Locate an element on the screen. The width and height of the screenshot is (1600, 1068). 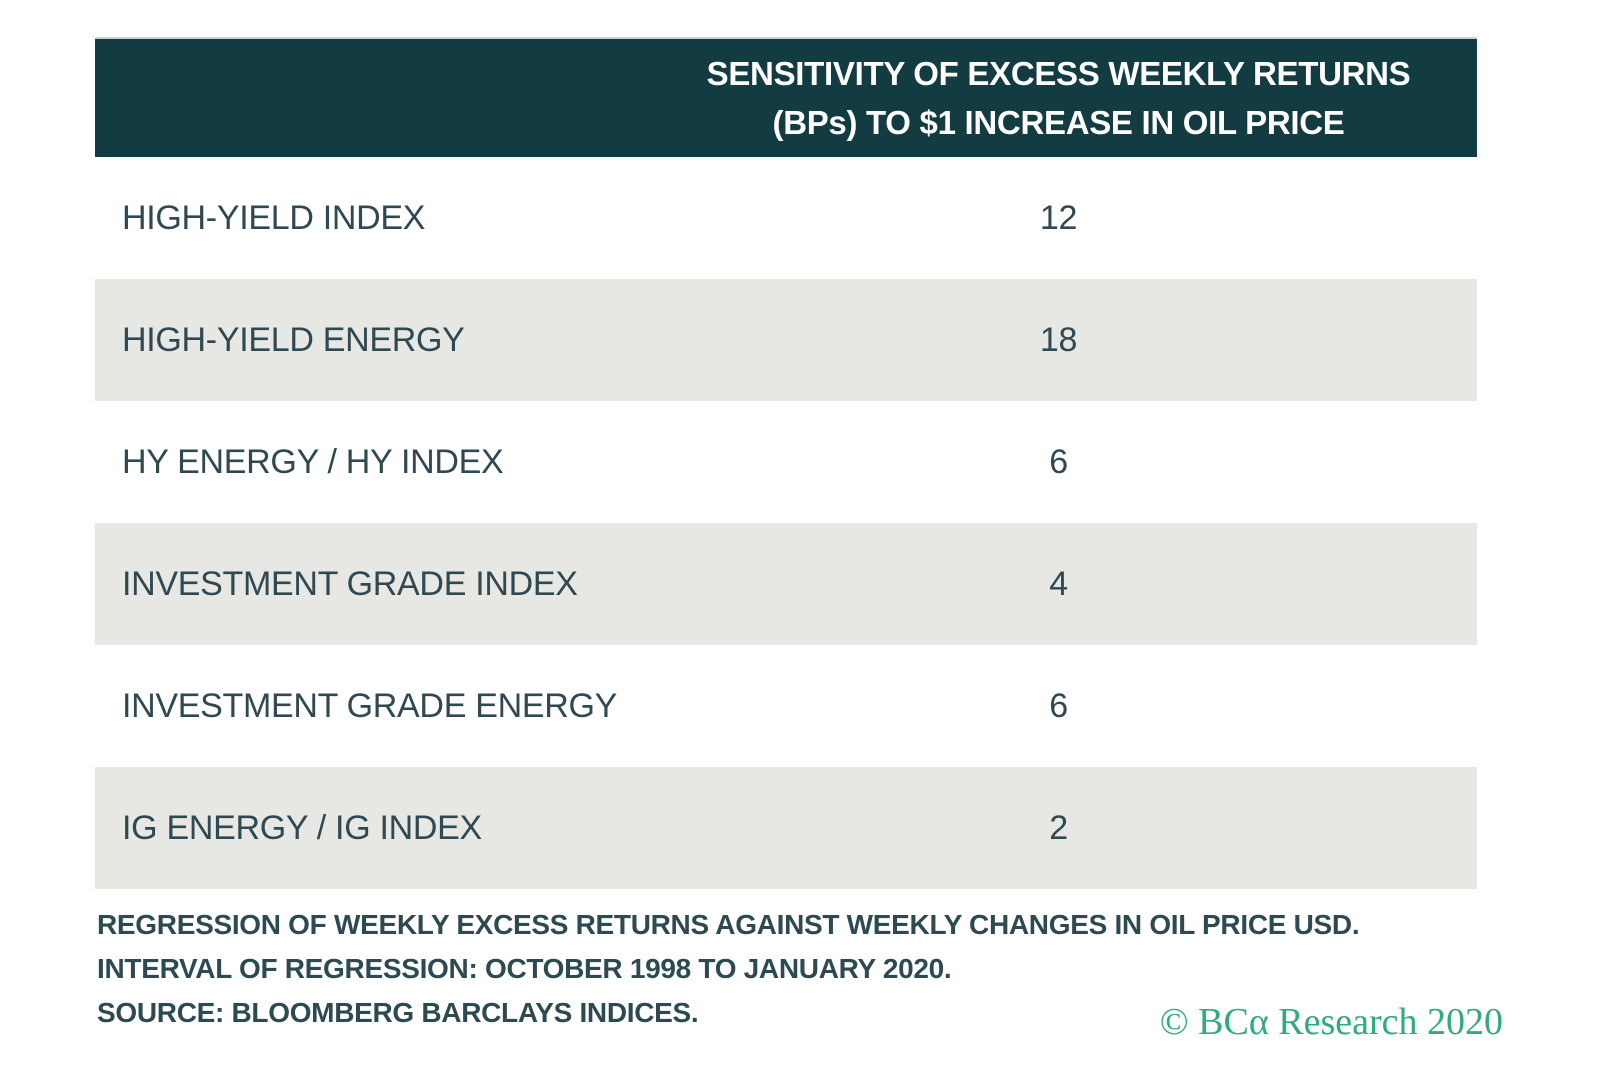
table-row: INVESTMENT GRADE INDEX 4 is located at coordinates (786, 584).